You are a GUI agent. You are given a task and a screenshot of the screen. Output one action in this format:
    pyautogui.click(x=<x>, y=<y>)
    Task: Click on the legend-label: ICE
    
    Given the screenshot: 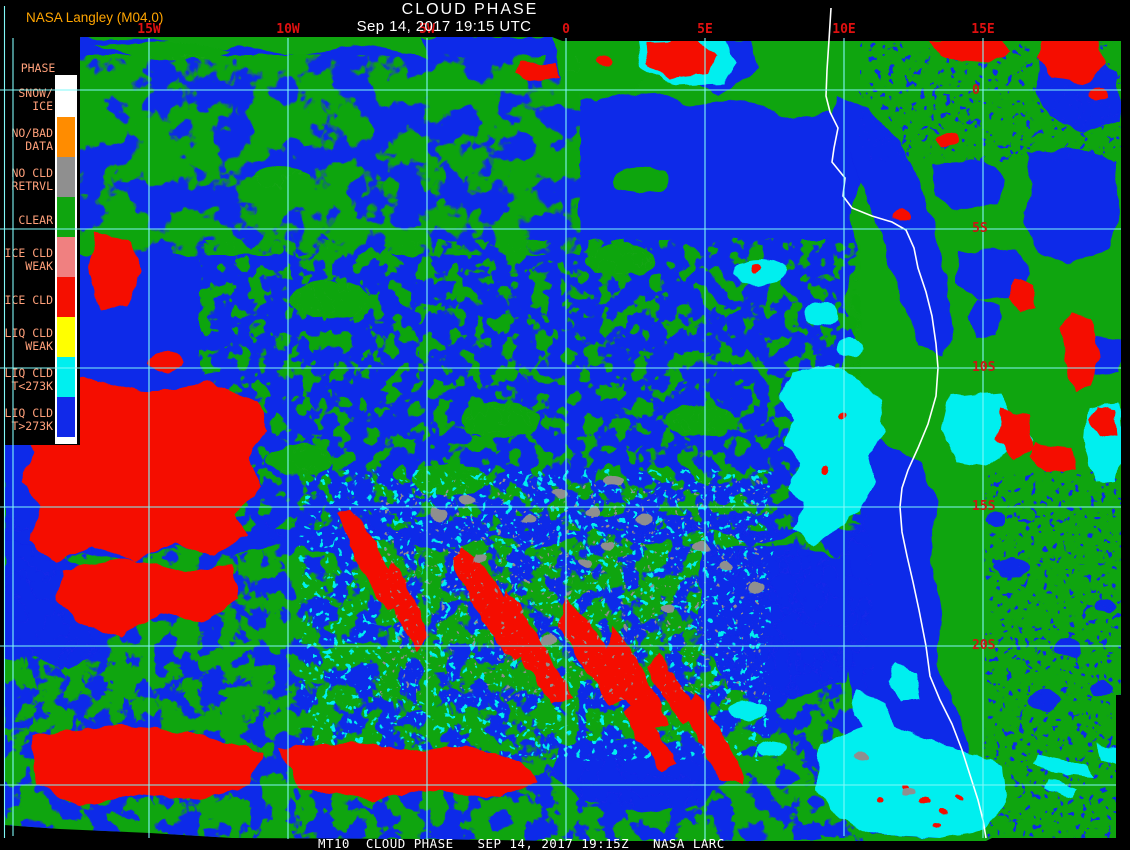 What is the action you would take?
    pyautogui.click(x=42, y=106)
    